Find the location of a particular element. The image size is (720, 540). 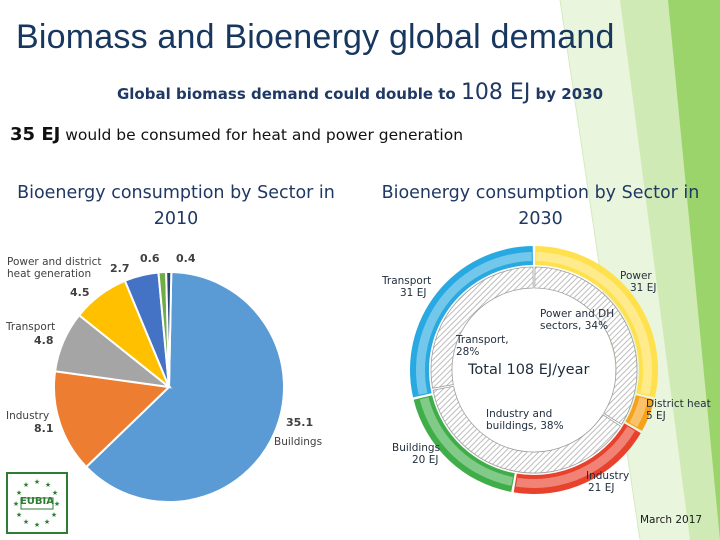

inner-label-power-line1: Power and DH is located at coordinates (577, 314).